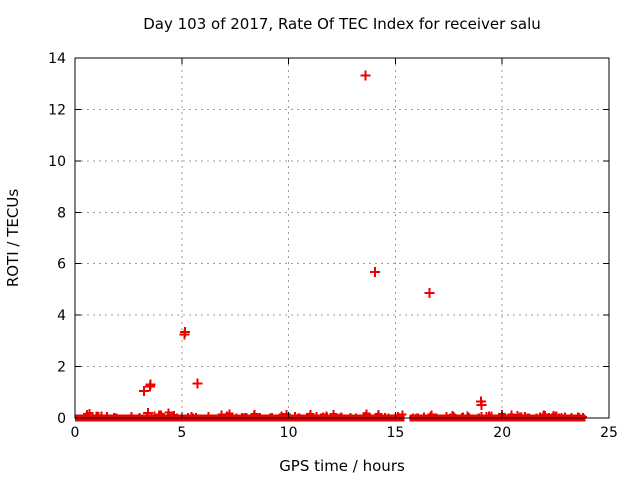 This screenshot has height=480, width=640. What do you see at coordinates (181, 433) in the screenshot?
I see `x-tick-label: 5` at bounding box center [181, 433].